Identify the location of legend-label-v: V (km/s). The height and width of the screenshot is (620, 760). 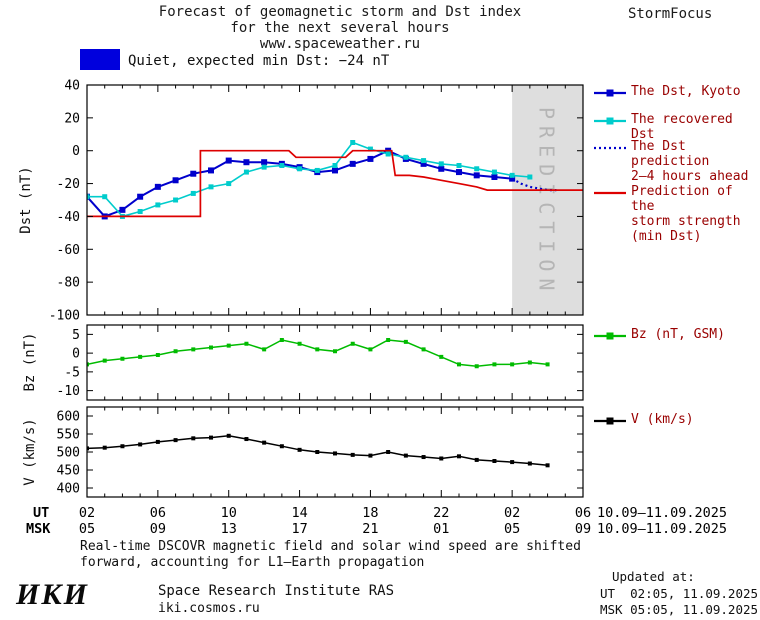
(662, 419).